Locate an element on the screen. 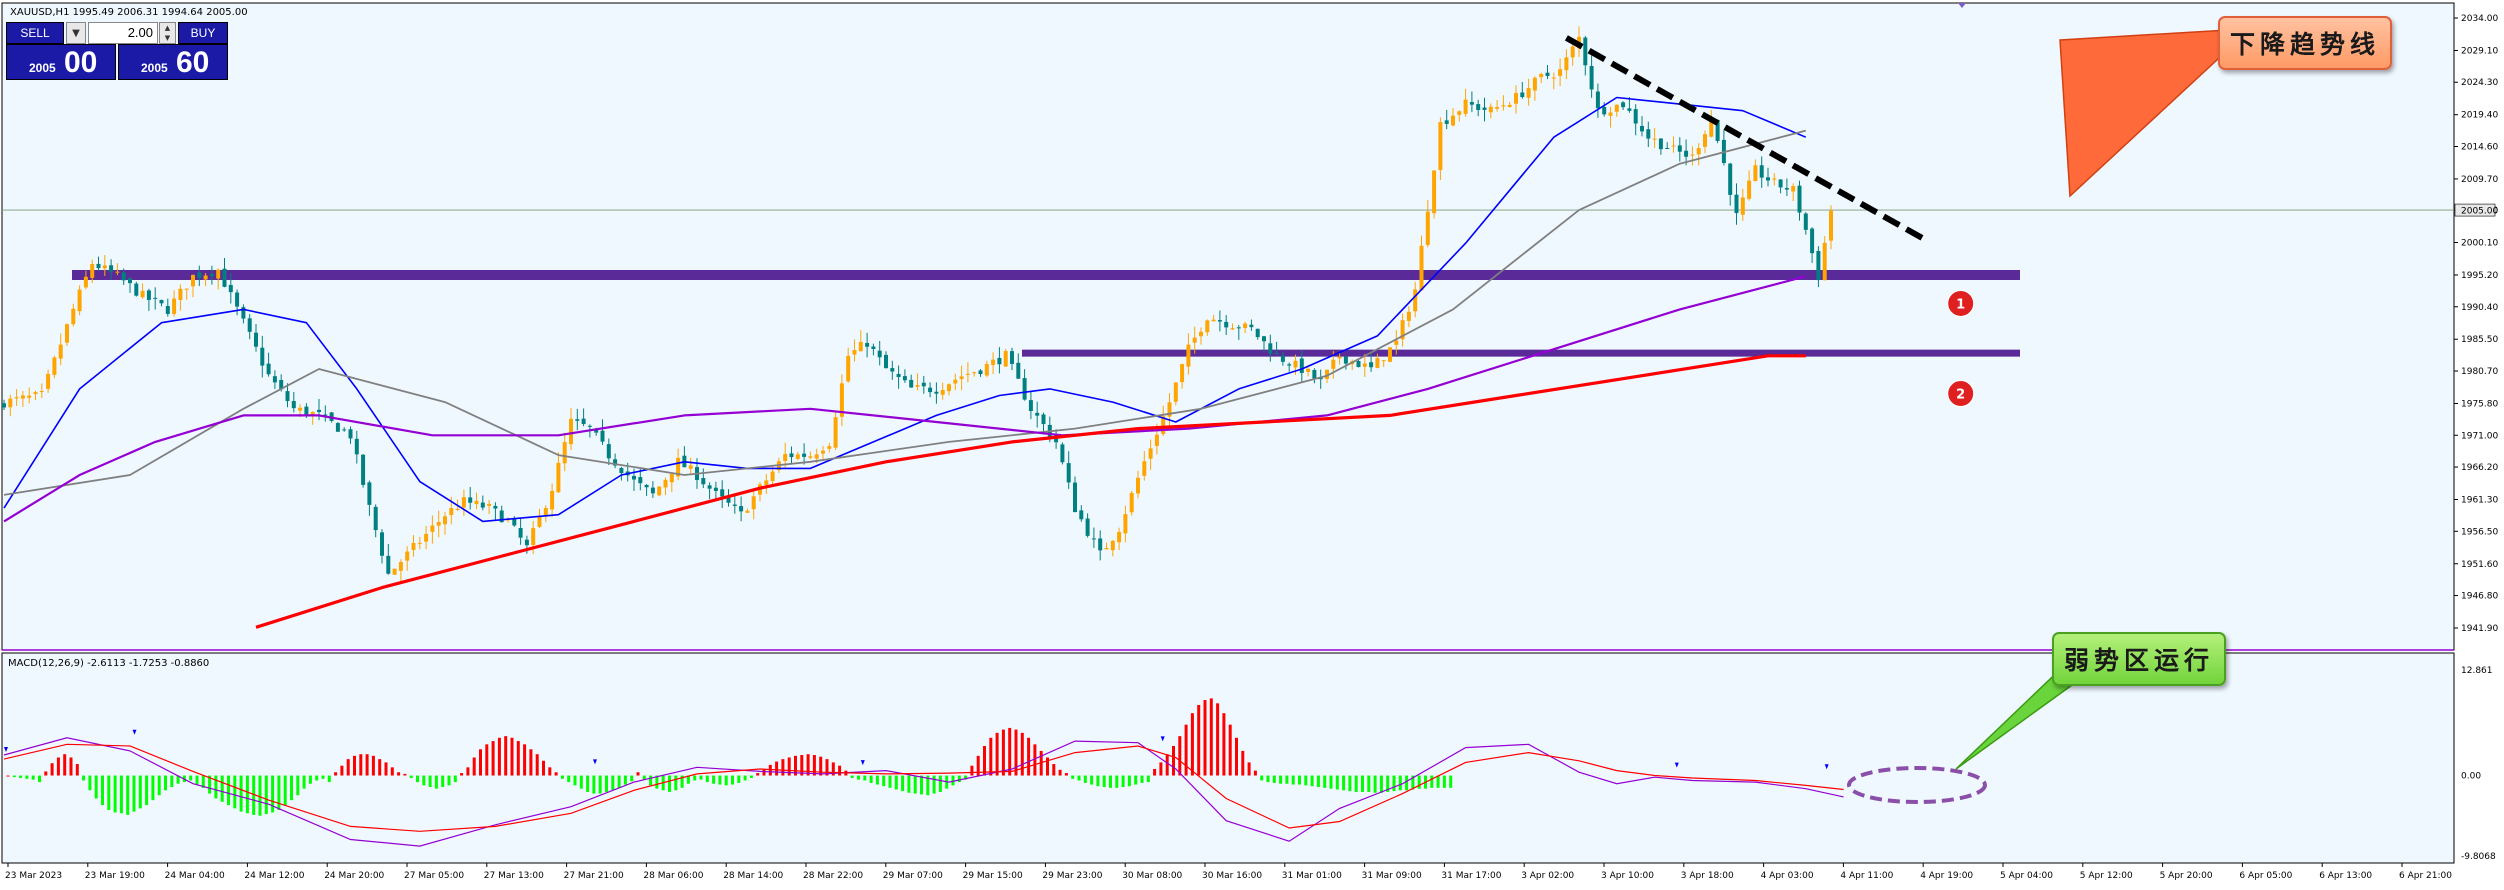  sell-price-button: 2005 00 is located at coordinates (61, 62).